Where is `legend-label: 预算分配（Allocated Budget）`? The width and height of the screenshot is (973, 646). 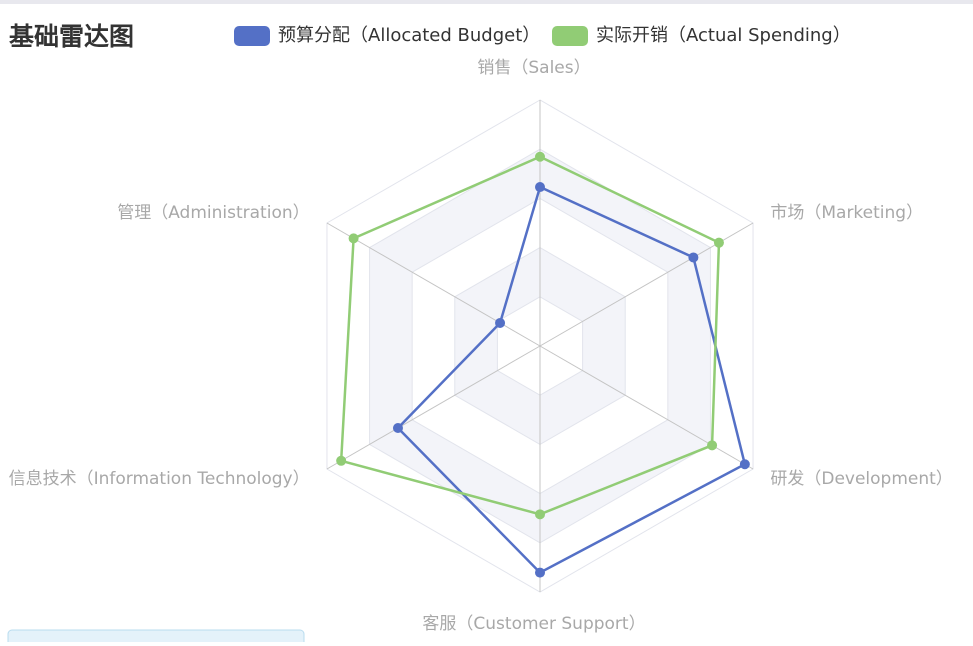 legend-label: 预算分配（Allocated Budget） is located at coordinates (409, 35).